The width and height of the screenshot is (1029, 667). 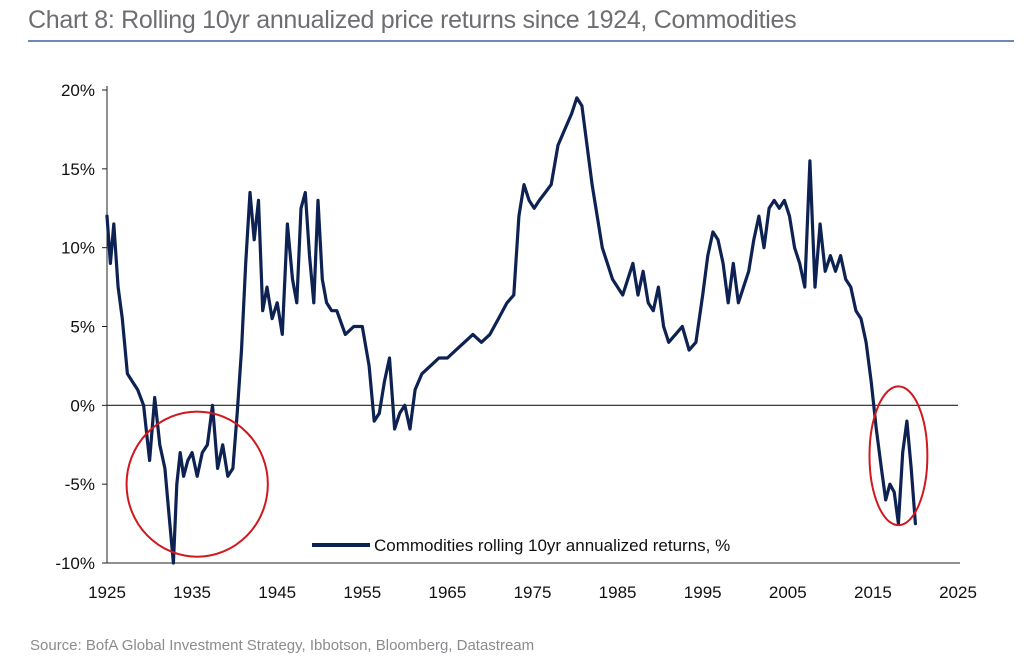 What do you see at coordinates (362, 592) in the screenshot?
I see `x-tick-label: 1955` at bounding box center [362, 592].